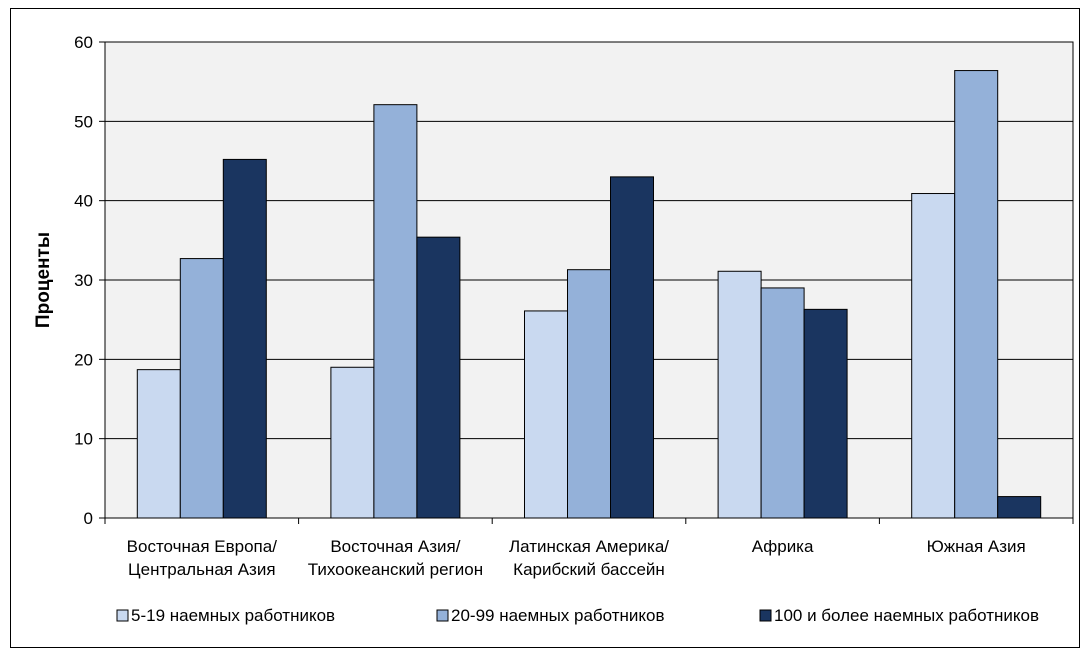  I want to click on y-tick-label: 50, so click(83, 121).